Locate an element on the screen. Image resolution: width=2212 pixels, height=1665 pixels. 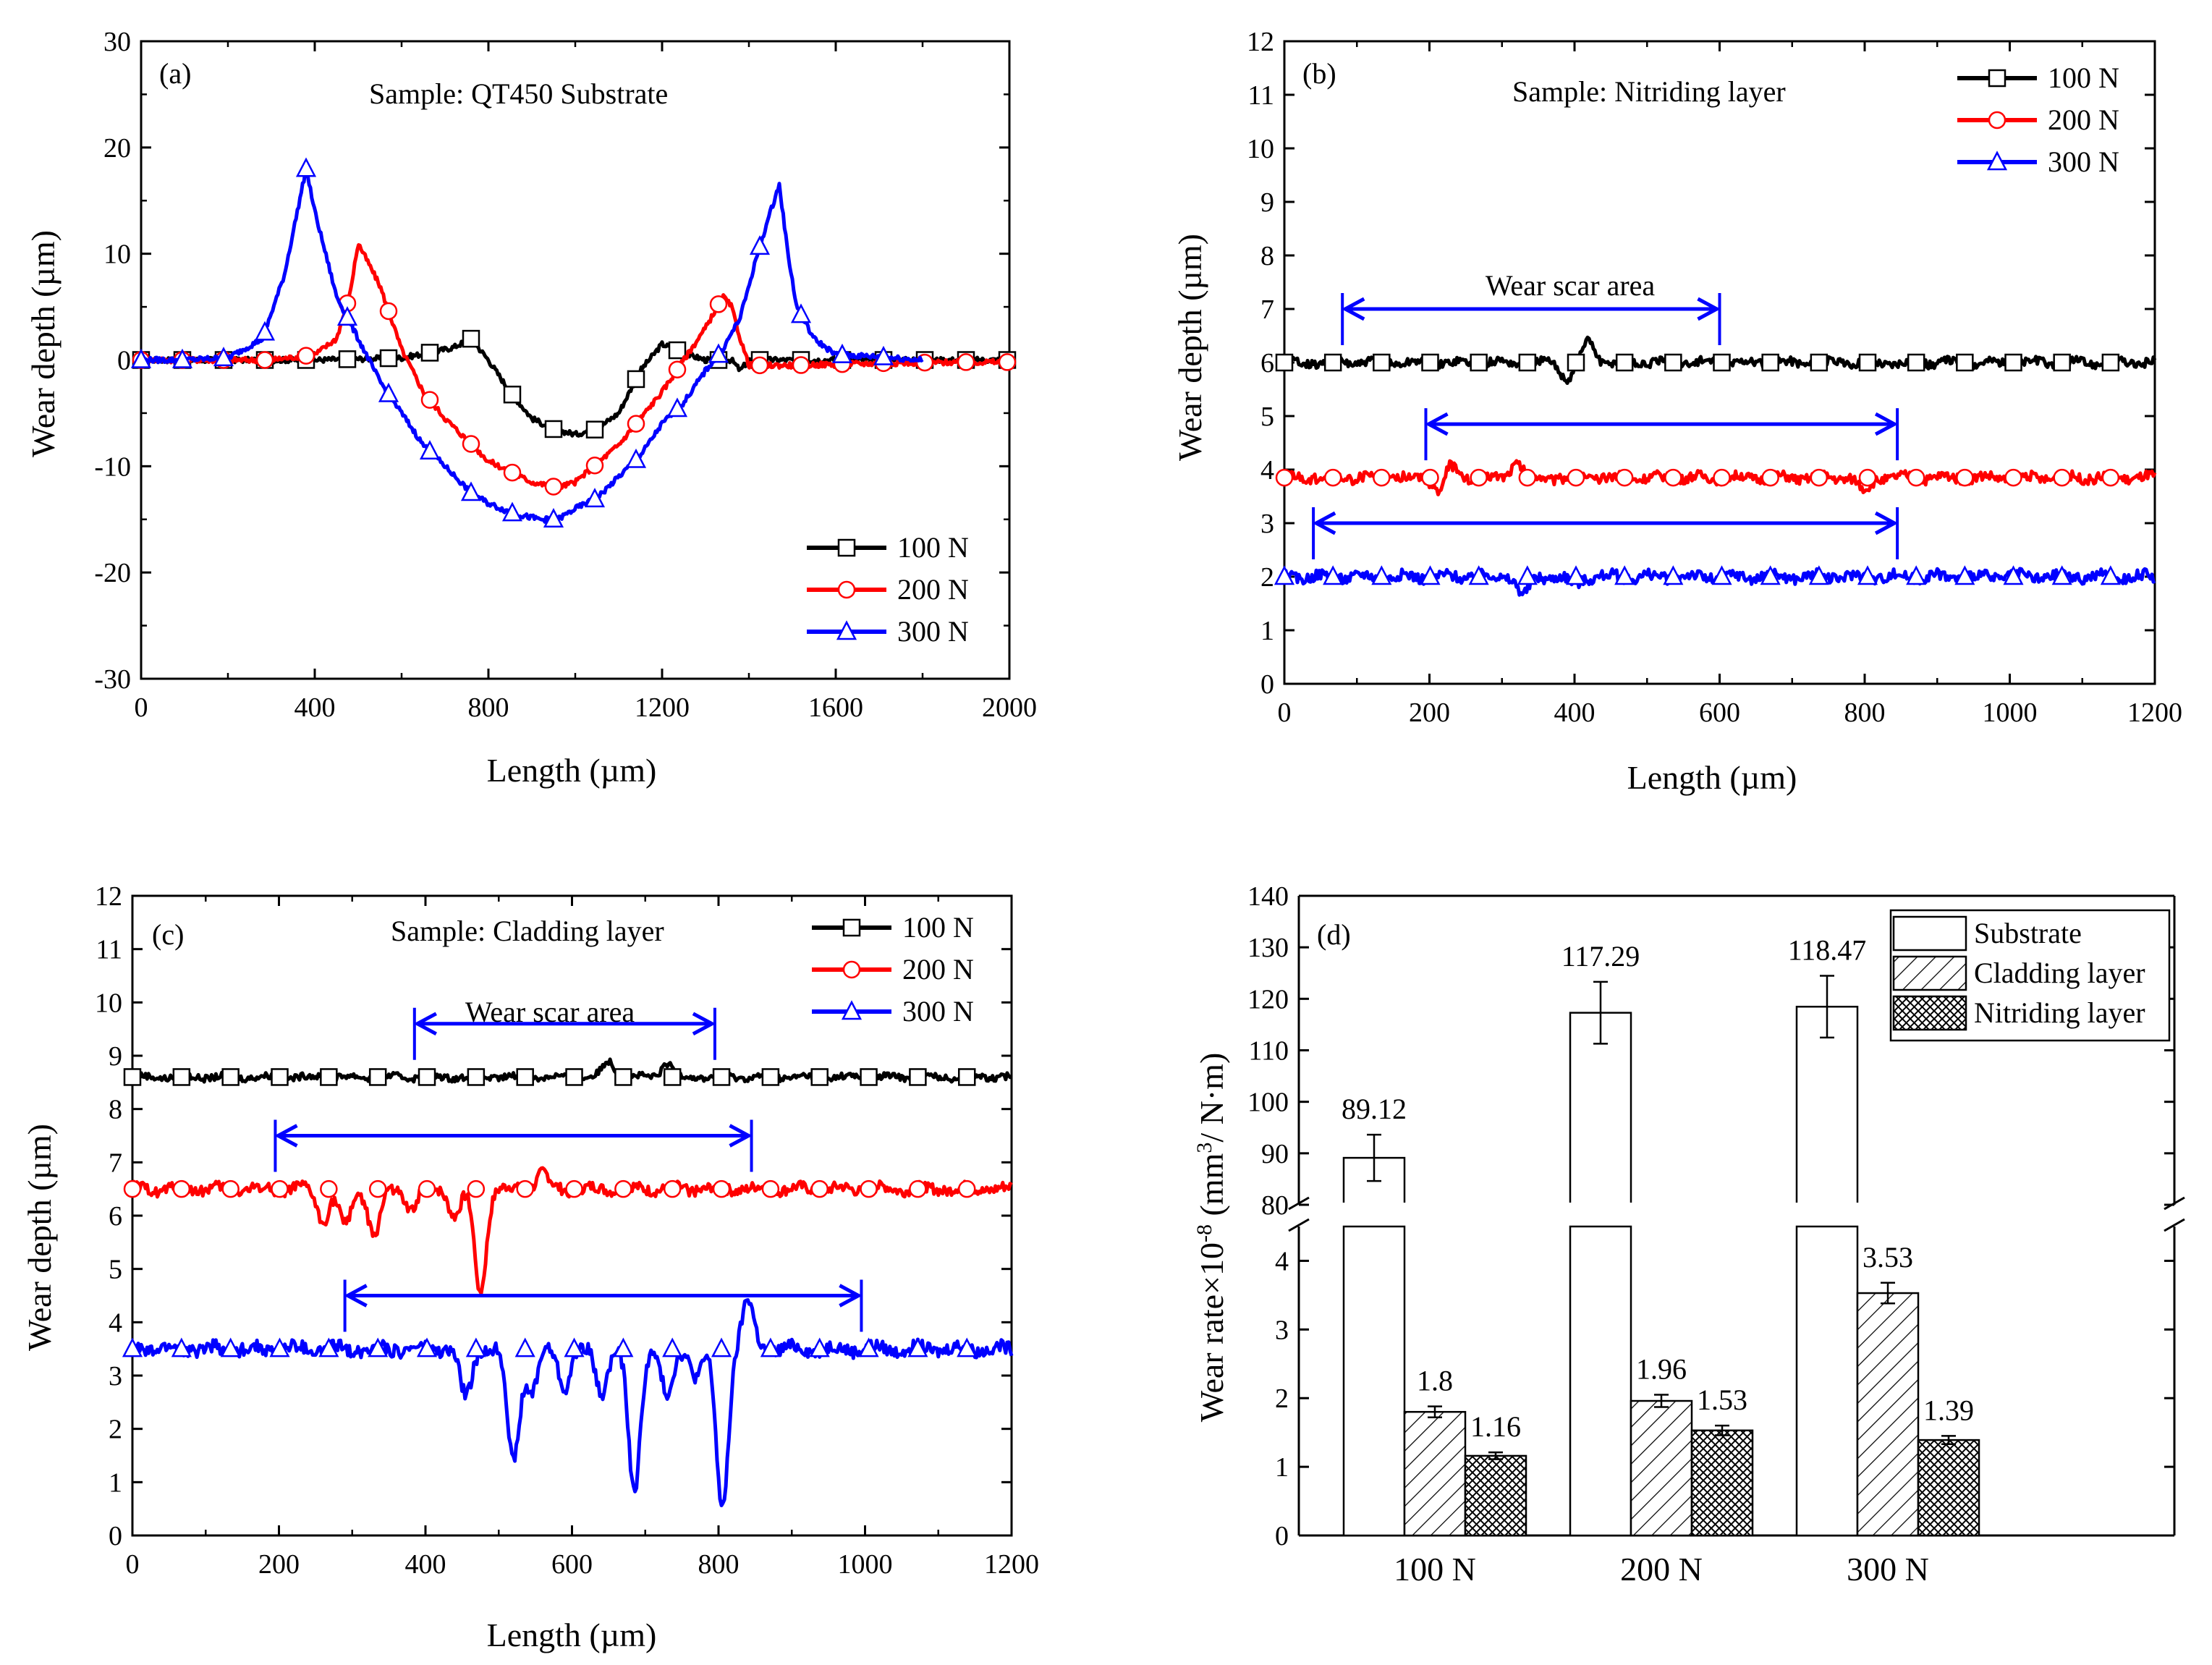
x-tick-label: 600 is located at coordinates (1719, 713).